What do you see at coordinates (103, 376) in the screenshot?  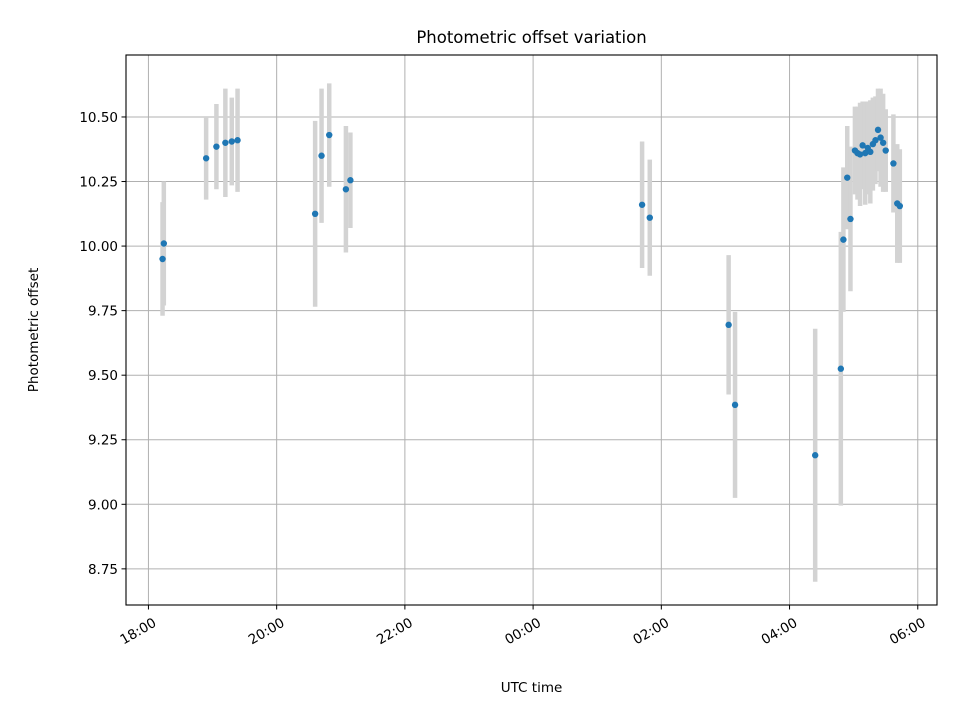 I see `y-tick-label: 9.50` at bounding box center [103, 376].